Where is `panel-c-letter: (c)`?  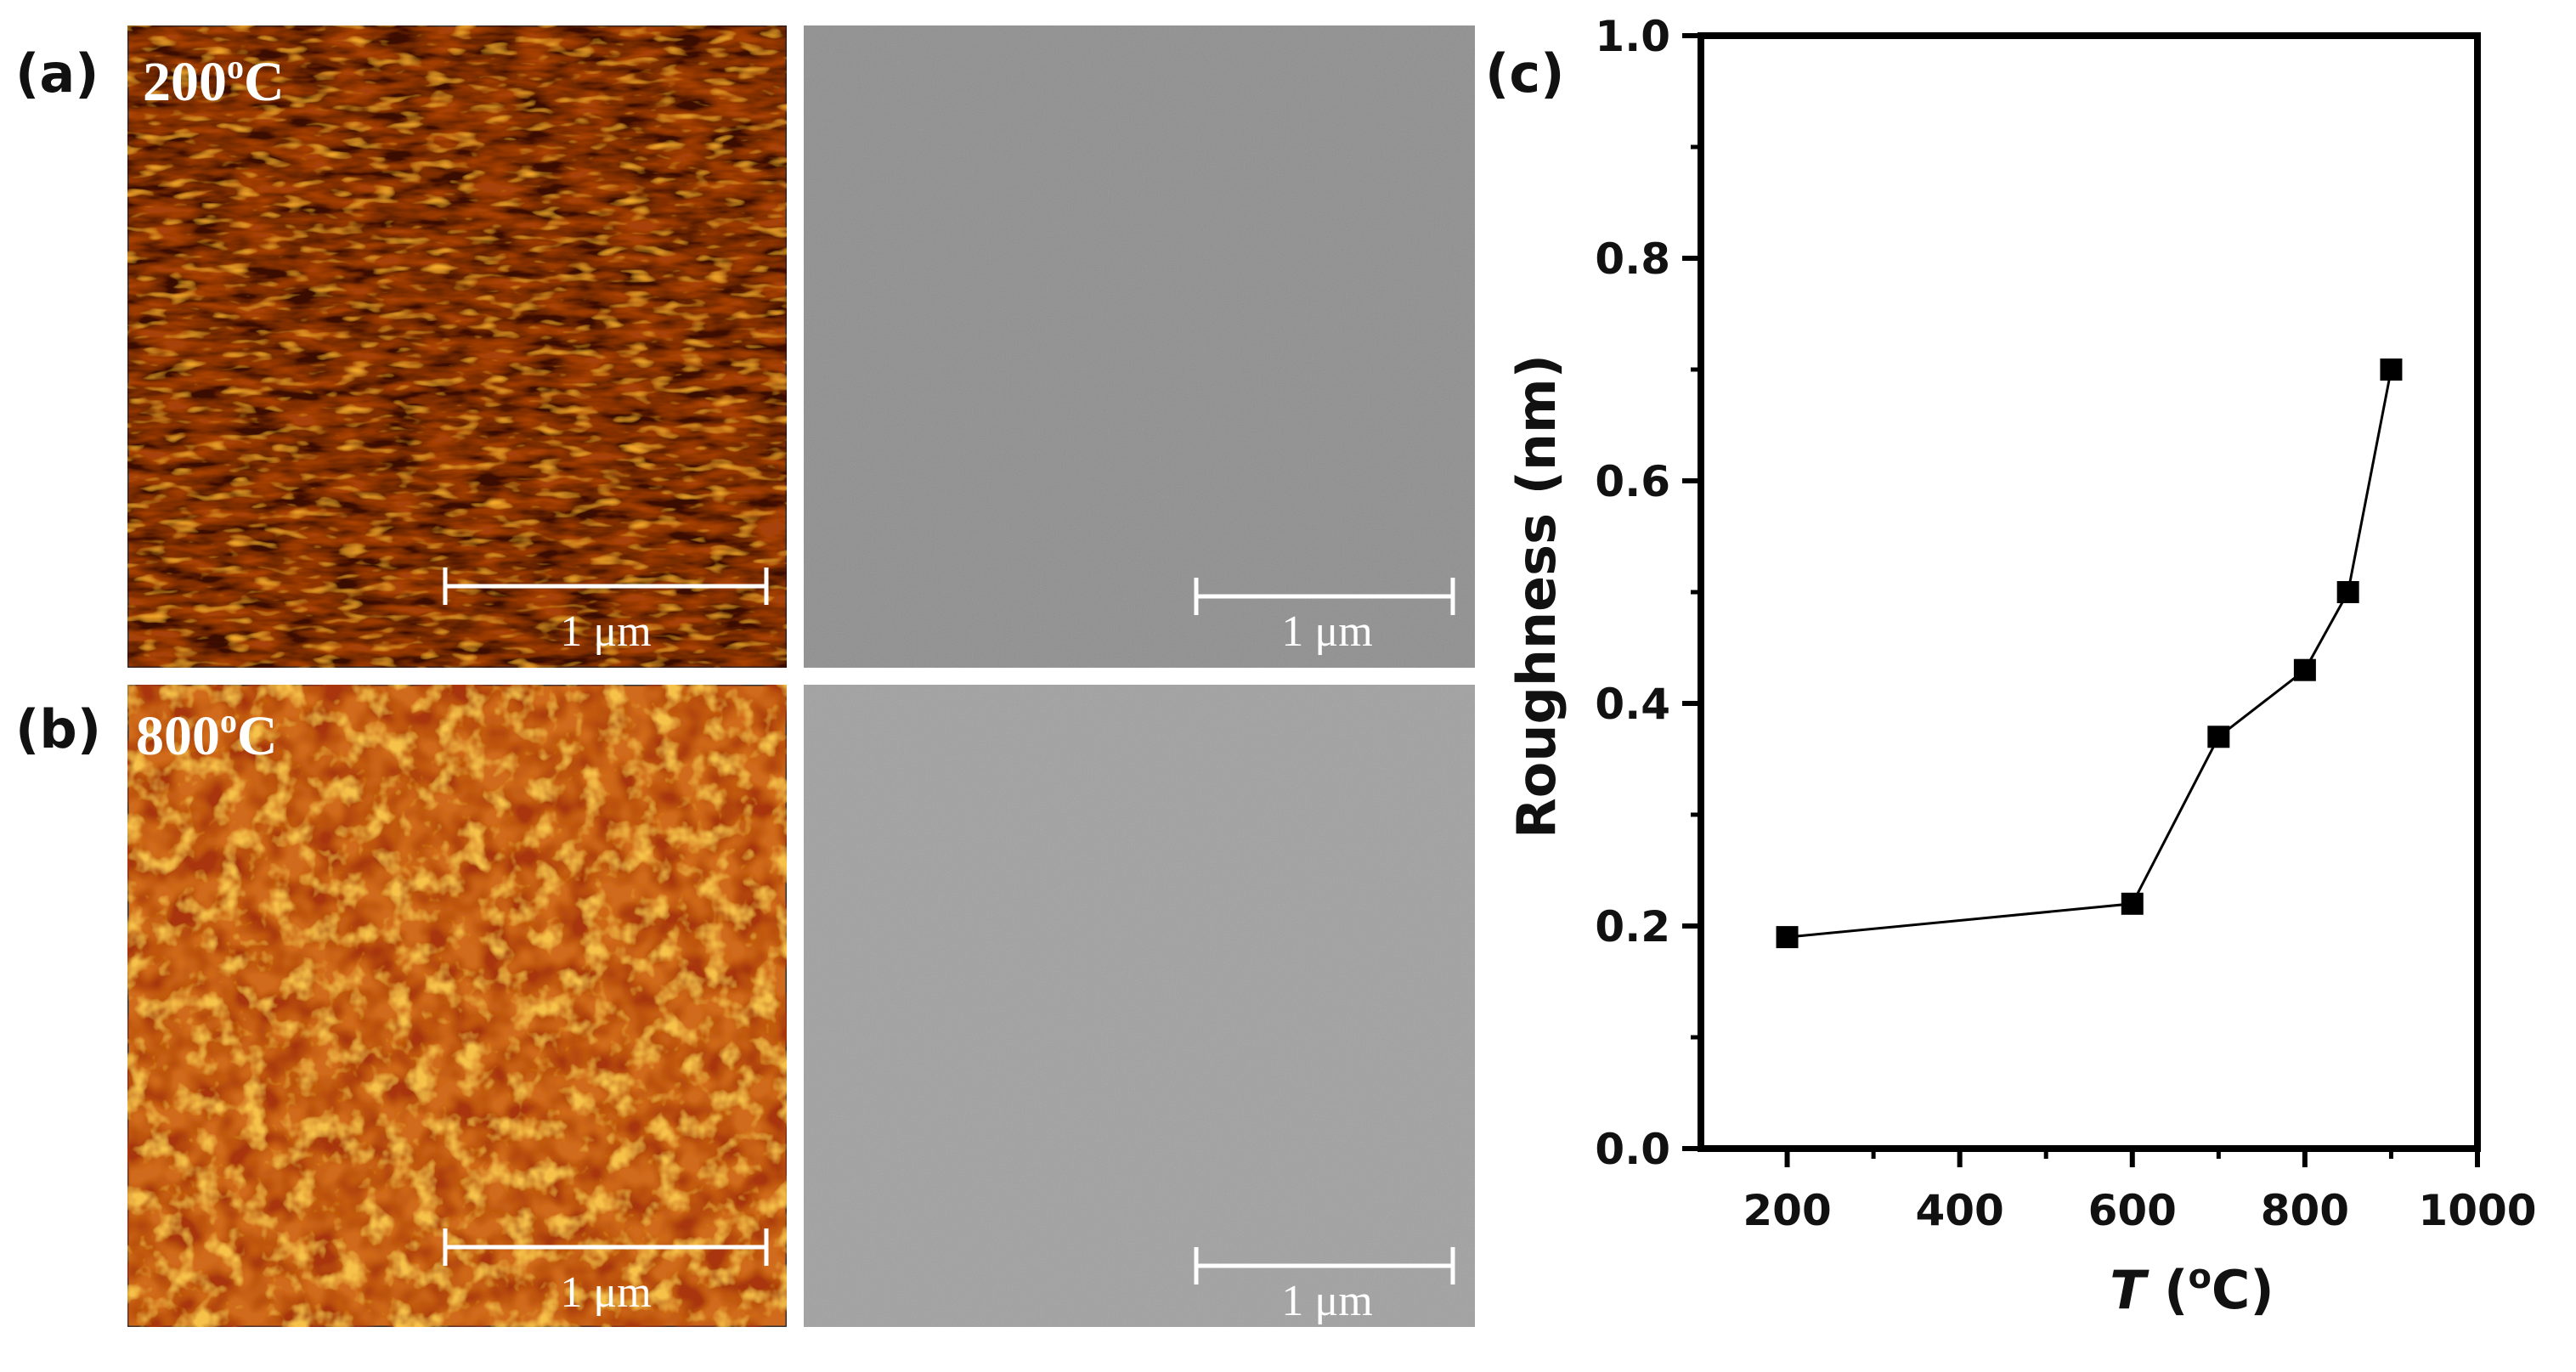
panel-c-letter: (c) is located at coordinates (1524, 73).